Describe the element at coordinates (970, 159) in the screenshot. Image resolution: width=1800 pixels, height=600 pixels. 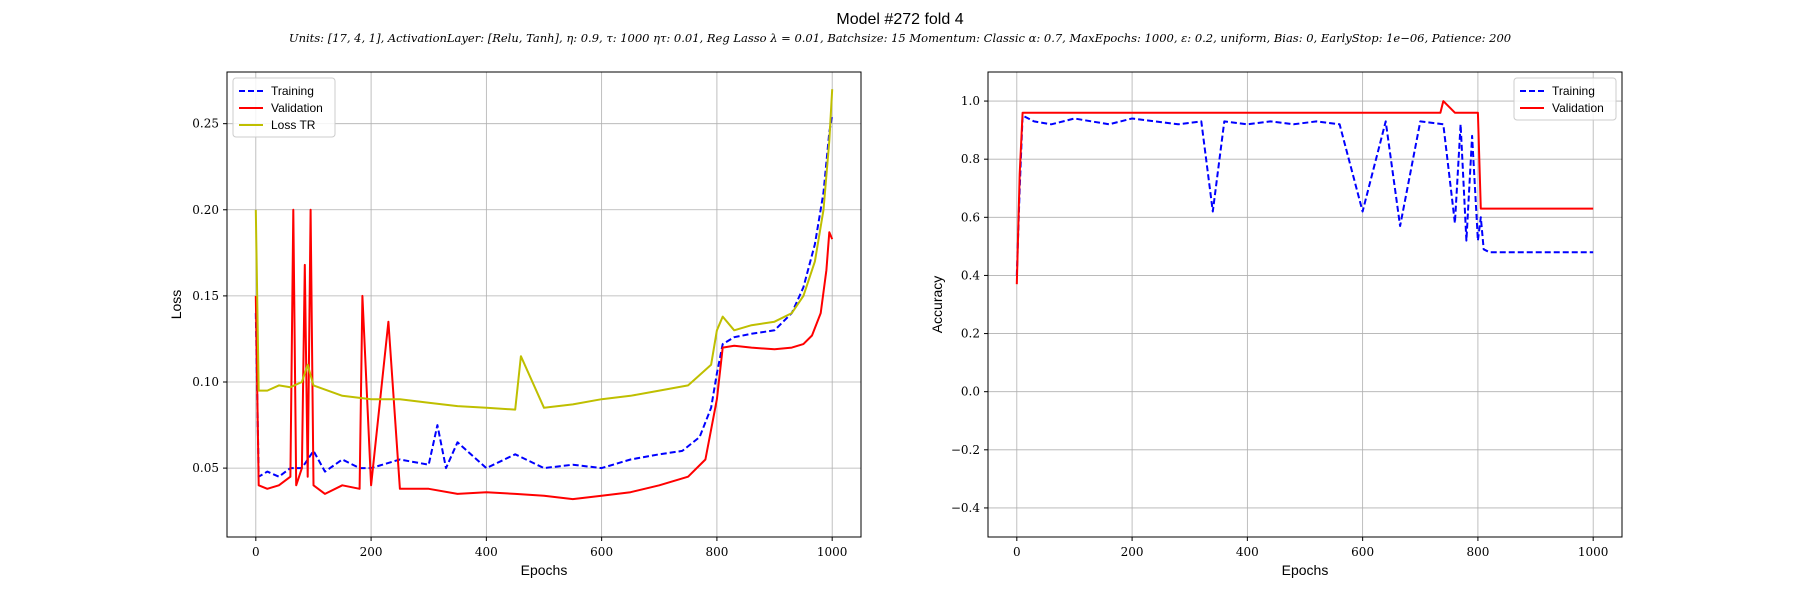
I see `y-tick-label: 0.8` at that location.